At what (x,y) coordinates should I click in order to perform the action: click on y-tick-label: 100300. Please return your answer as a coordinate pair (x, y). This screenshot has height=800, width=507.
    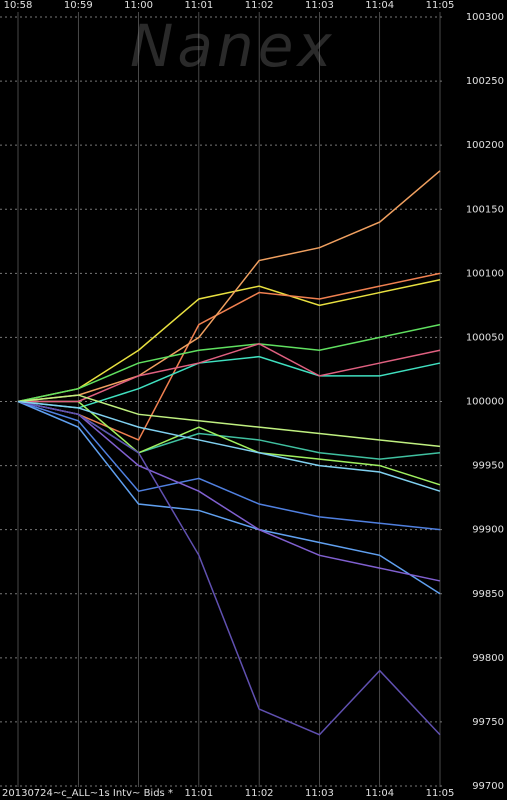
    Looking at the image, I should click on (485, 17).